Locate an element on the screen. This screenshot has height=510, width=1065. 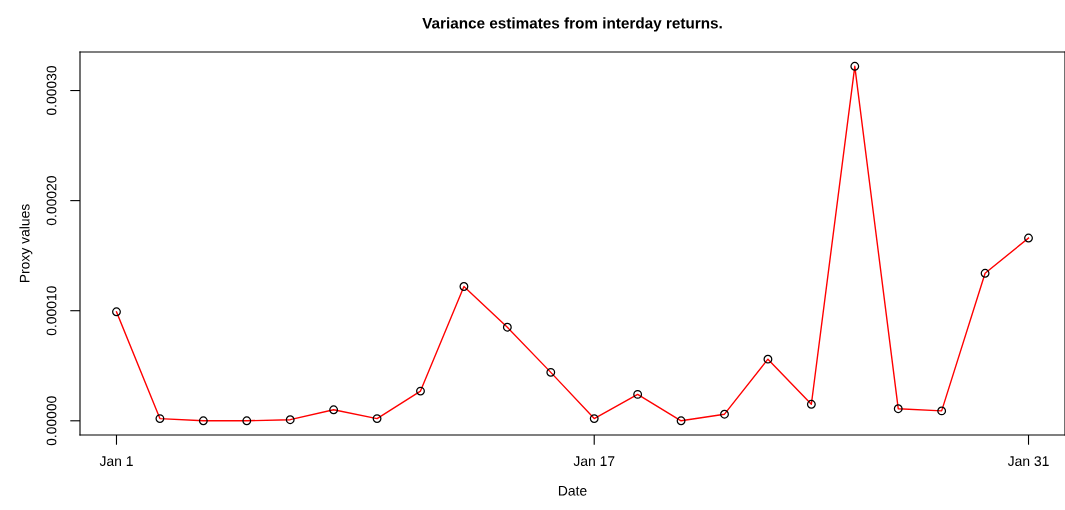
y-tick-label: 0.00000 is located at coordinates (51, 421).